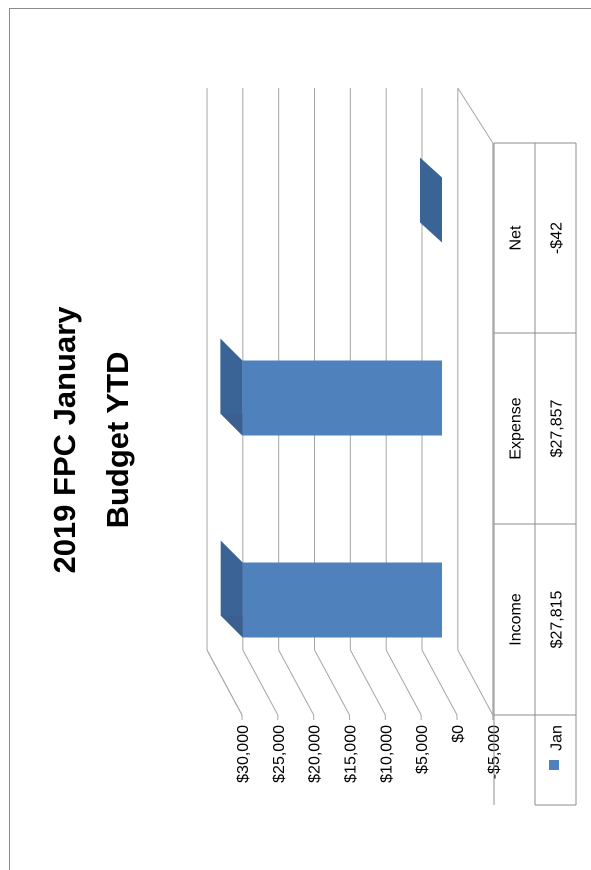 The width and height of the screenshot is (591, 870). Describe the element at coordinates (516, 428) in the screenshot. I see `table-header-cell: Expense` at that location.